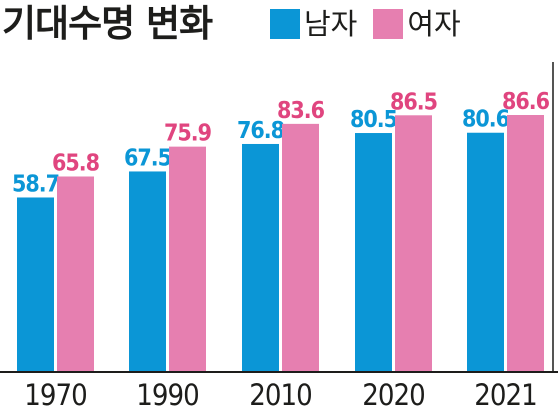 The width and height of the screenshot is (558, 412). Describe the element at coordinates (285, 24) in the screenshot. I see `legend-swatch-male` at that location.